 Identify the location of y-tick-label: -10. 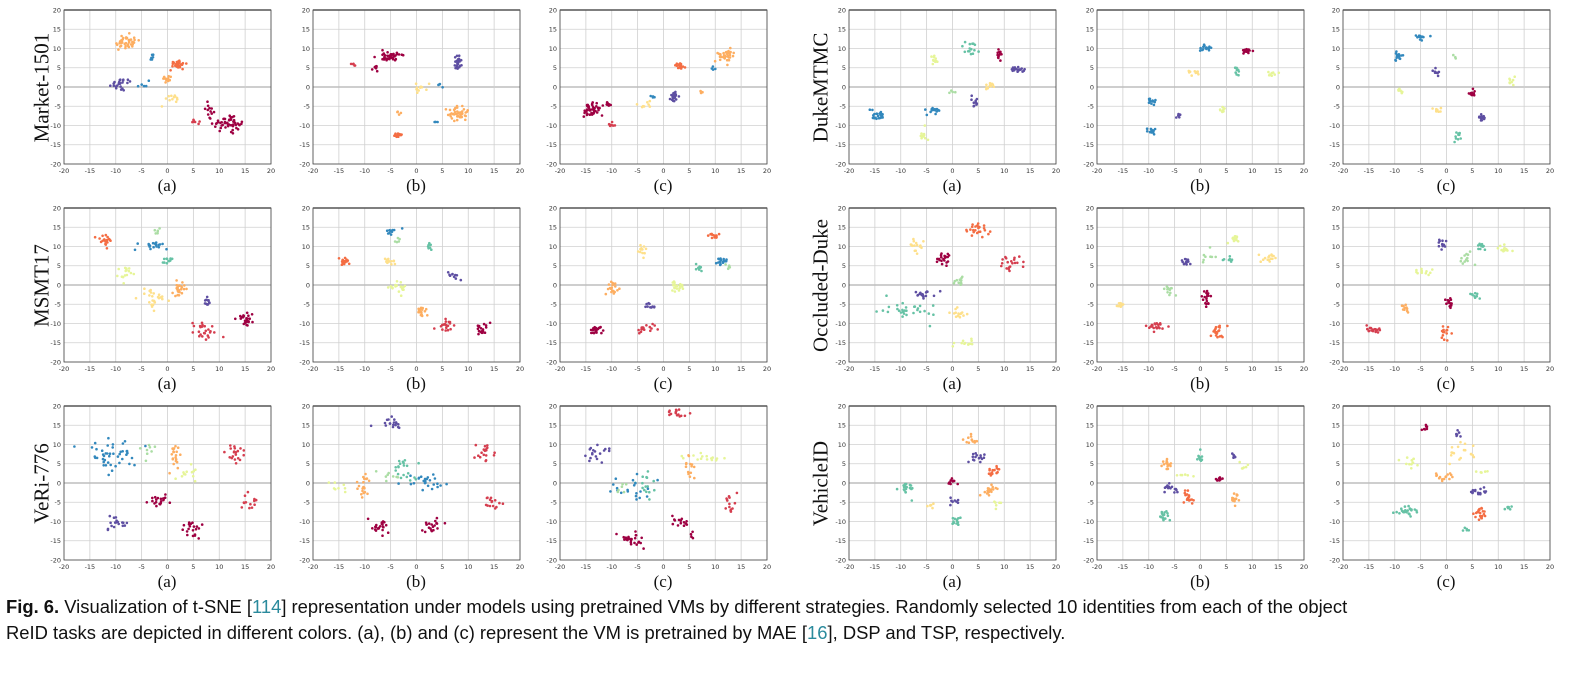
(551, 324).